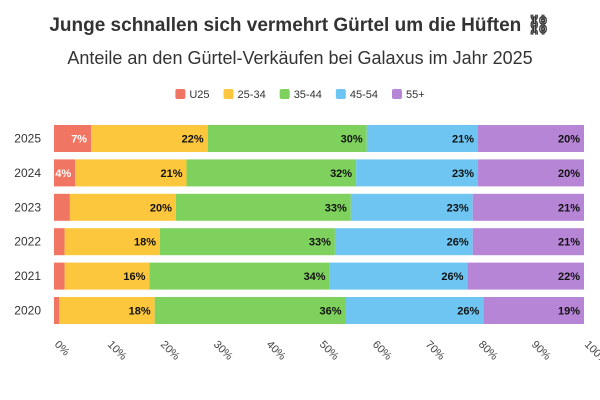 This screenshot has height=400, width=600. Describe the element at coordinates (382, 351) in the screenshot. I see `x-tick-label: 60%` at that location.